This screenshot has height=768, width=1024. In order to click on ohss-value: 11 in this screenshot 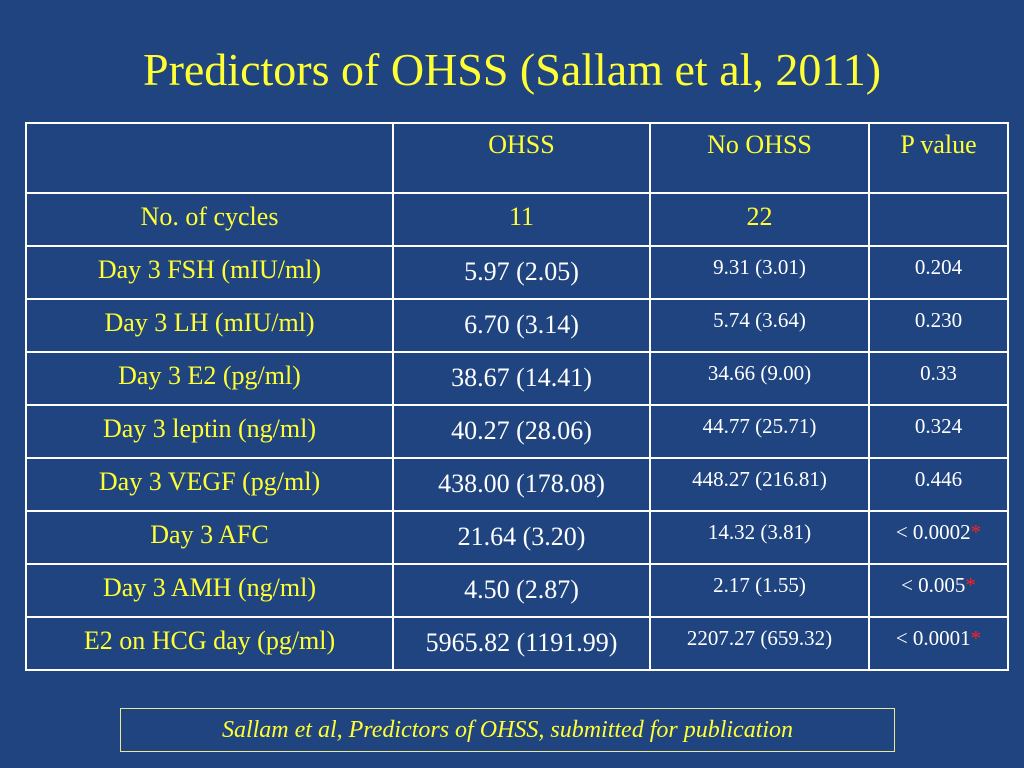, I will do `click(521, 219)`.